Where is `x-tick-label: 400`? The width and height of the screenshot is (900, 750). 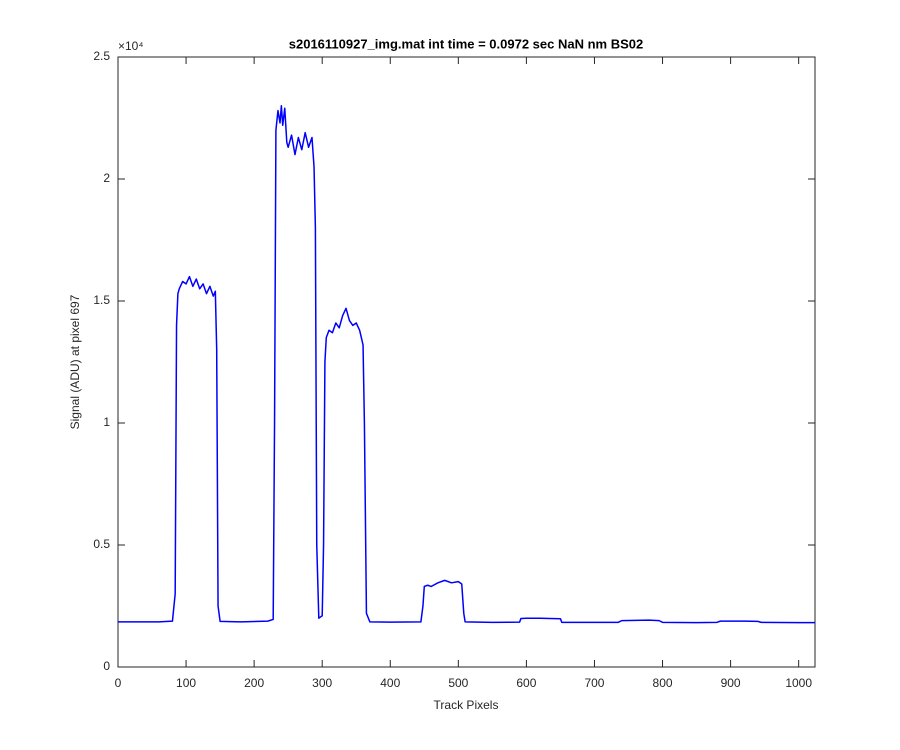 x-tick-label: 400 is located at coordinates (390, 683).